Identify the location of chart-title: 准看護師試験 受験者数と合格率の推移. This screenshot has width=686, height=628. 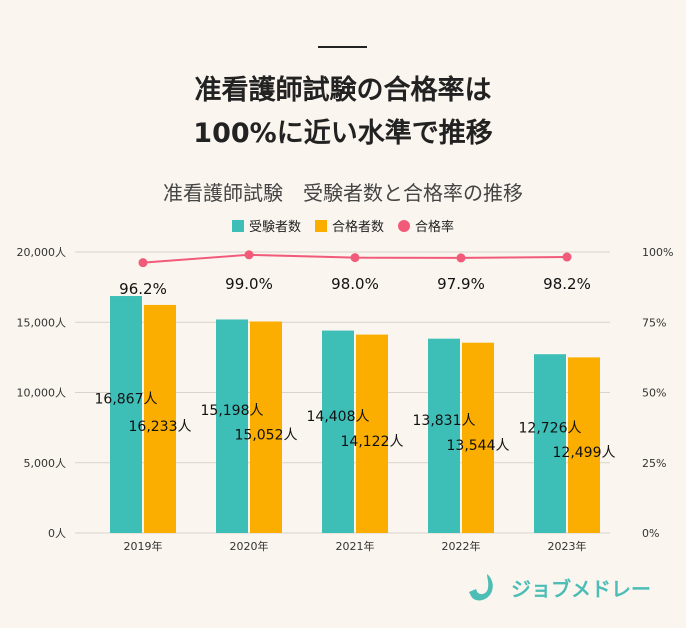
(343, 193).